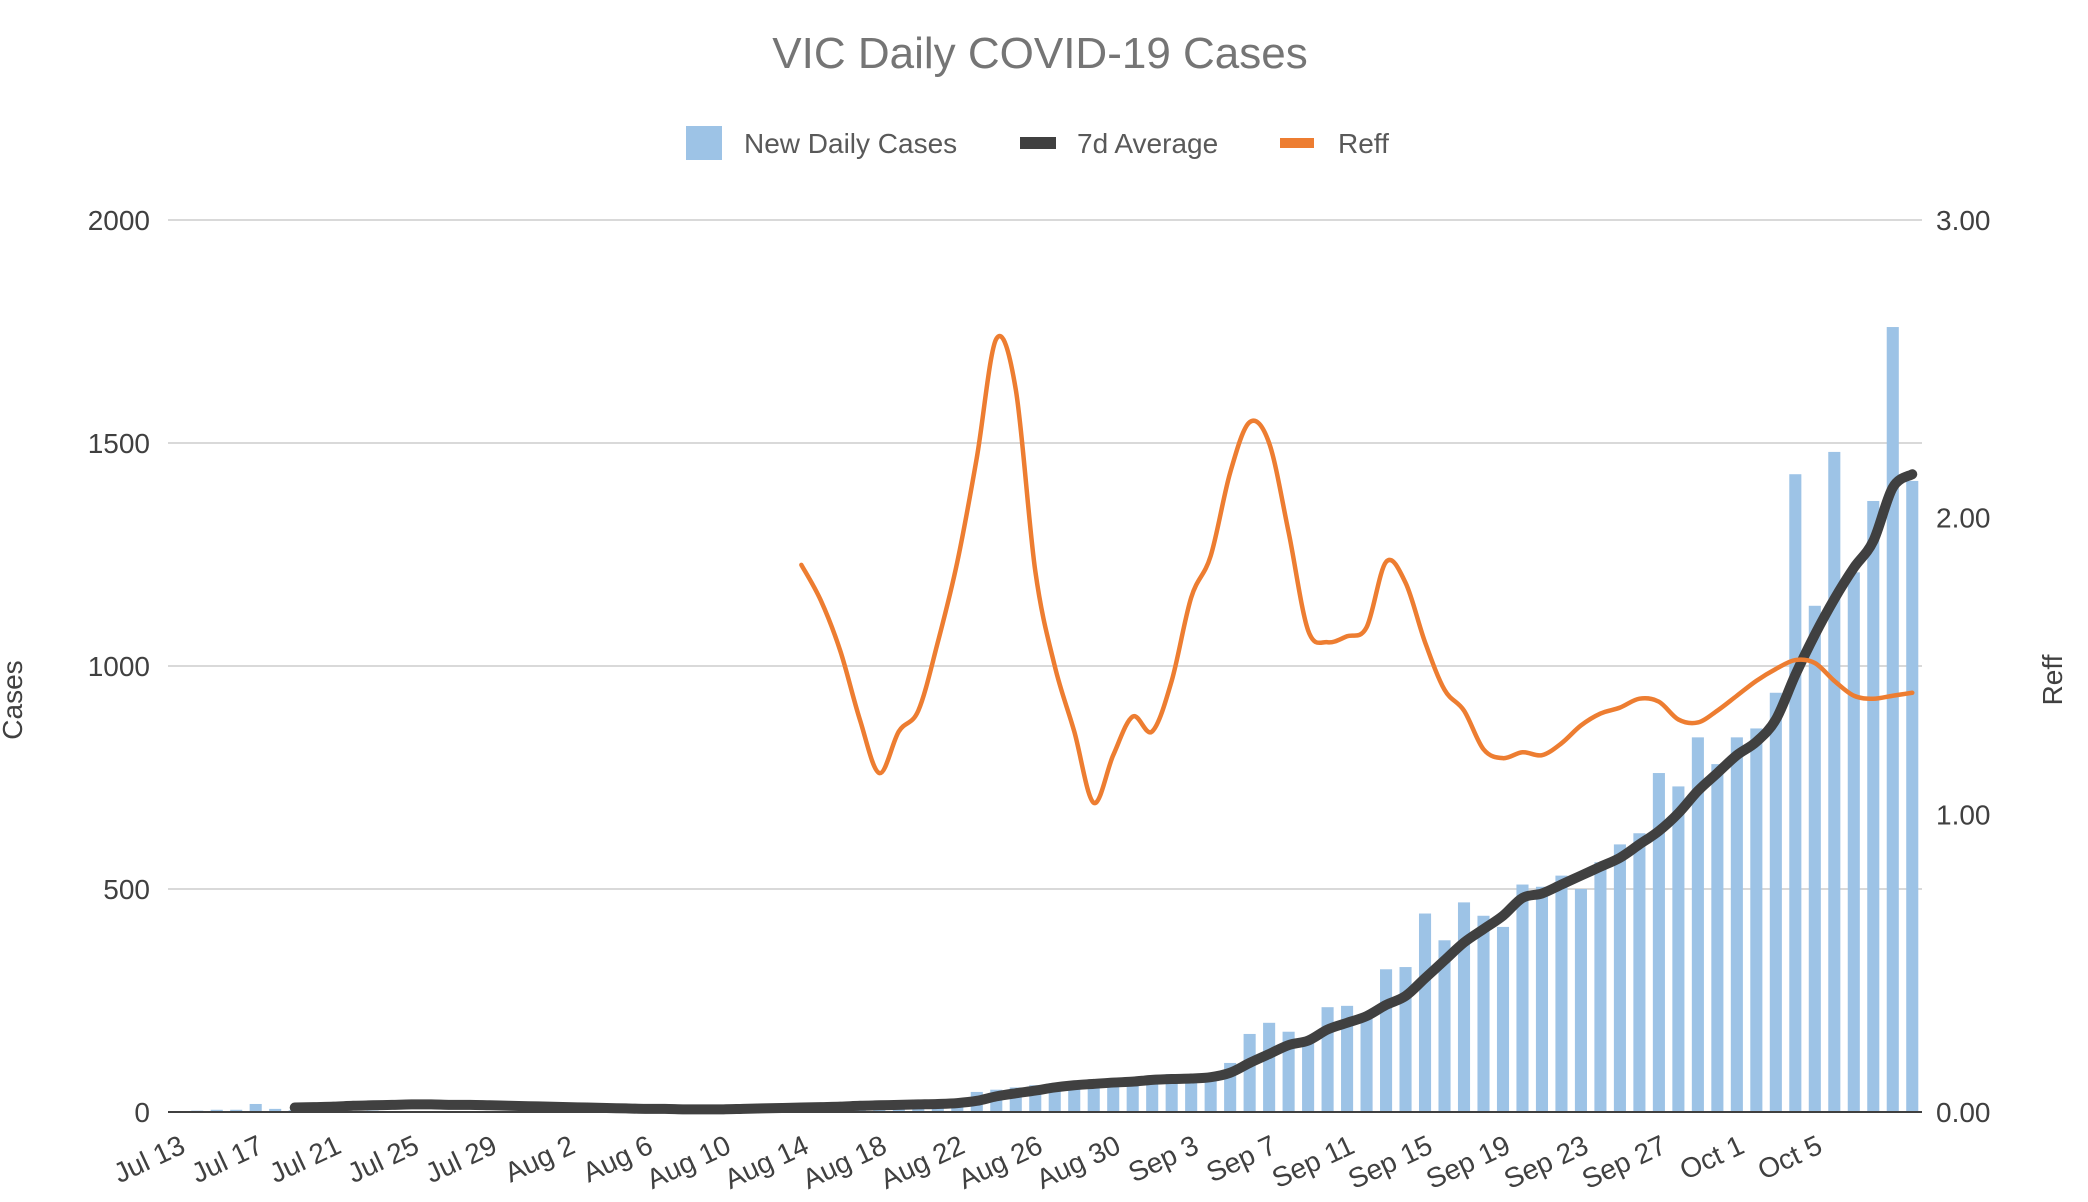 The image size is (2088, 1202). What do you see at coordinates (1624, 1162) in the screenshot?
I see `x-tick-label: Sep 27` at bounding box center [1624, 1162].